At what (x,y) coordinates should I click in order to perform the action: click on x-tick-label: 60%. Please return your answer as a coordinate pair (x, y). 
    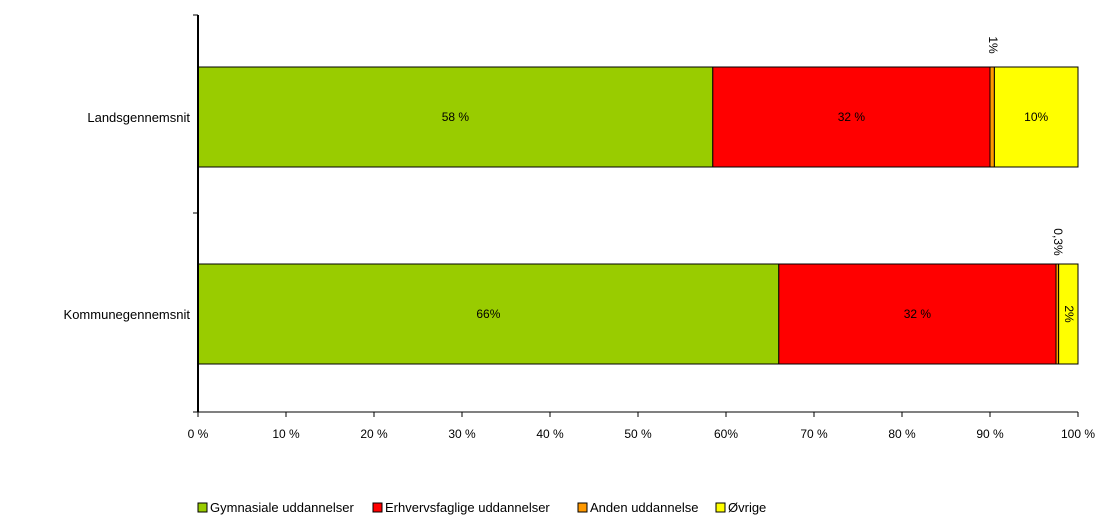
    Looking at the image, I should click on (726, 434).